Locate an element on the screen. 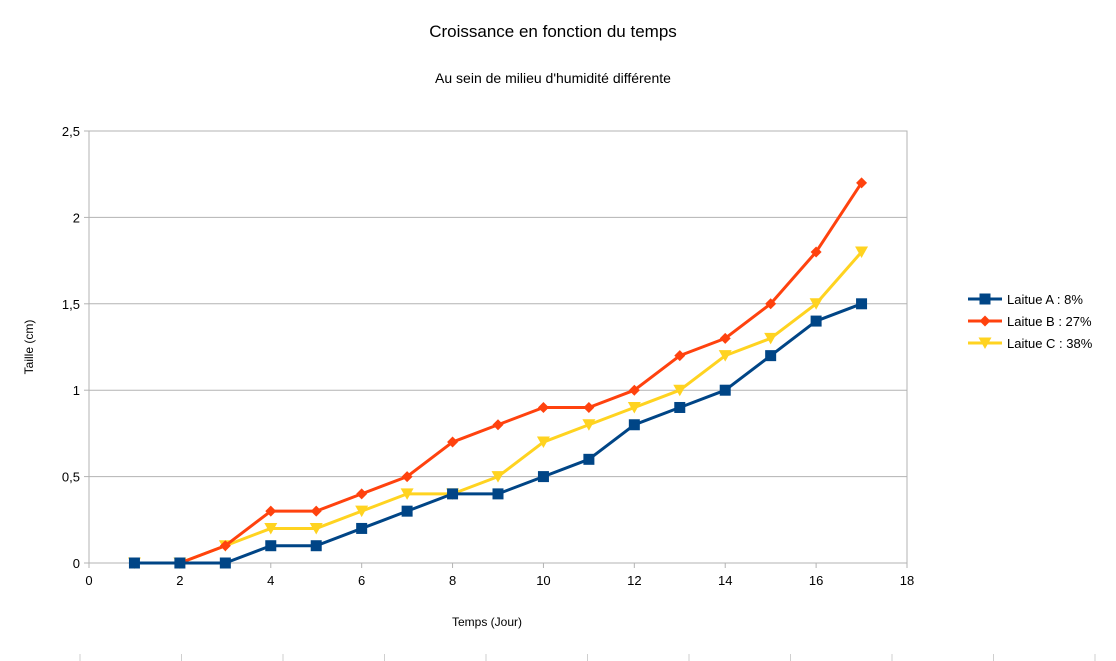 The width and height of the screenshot is (1116, 661). x-tick-label: 18 is located at coordinates (907, 580).